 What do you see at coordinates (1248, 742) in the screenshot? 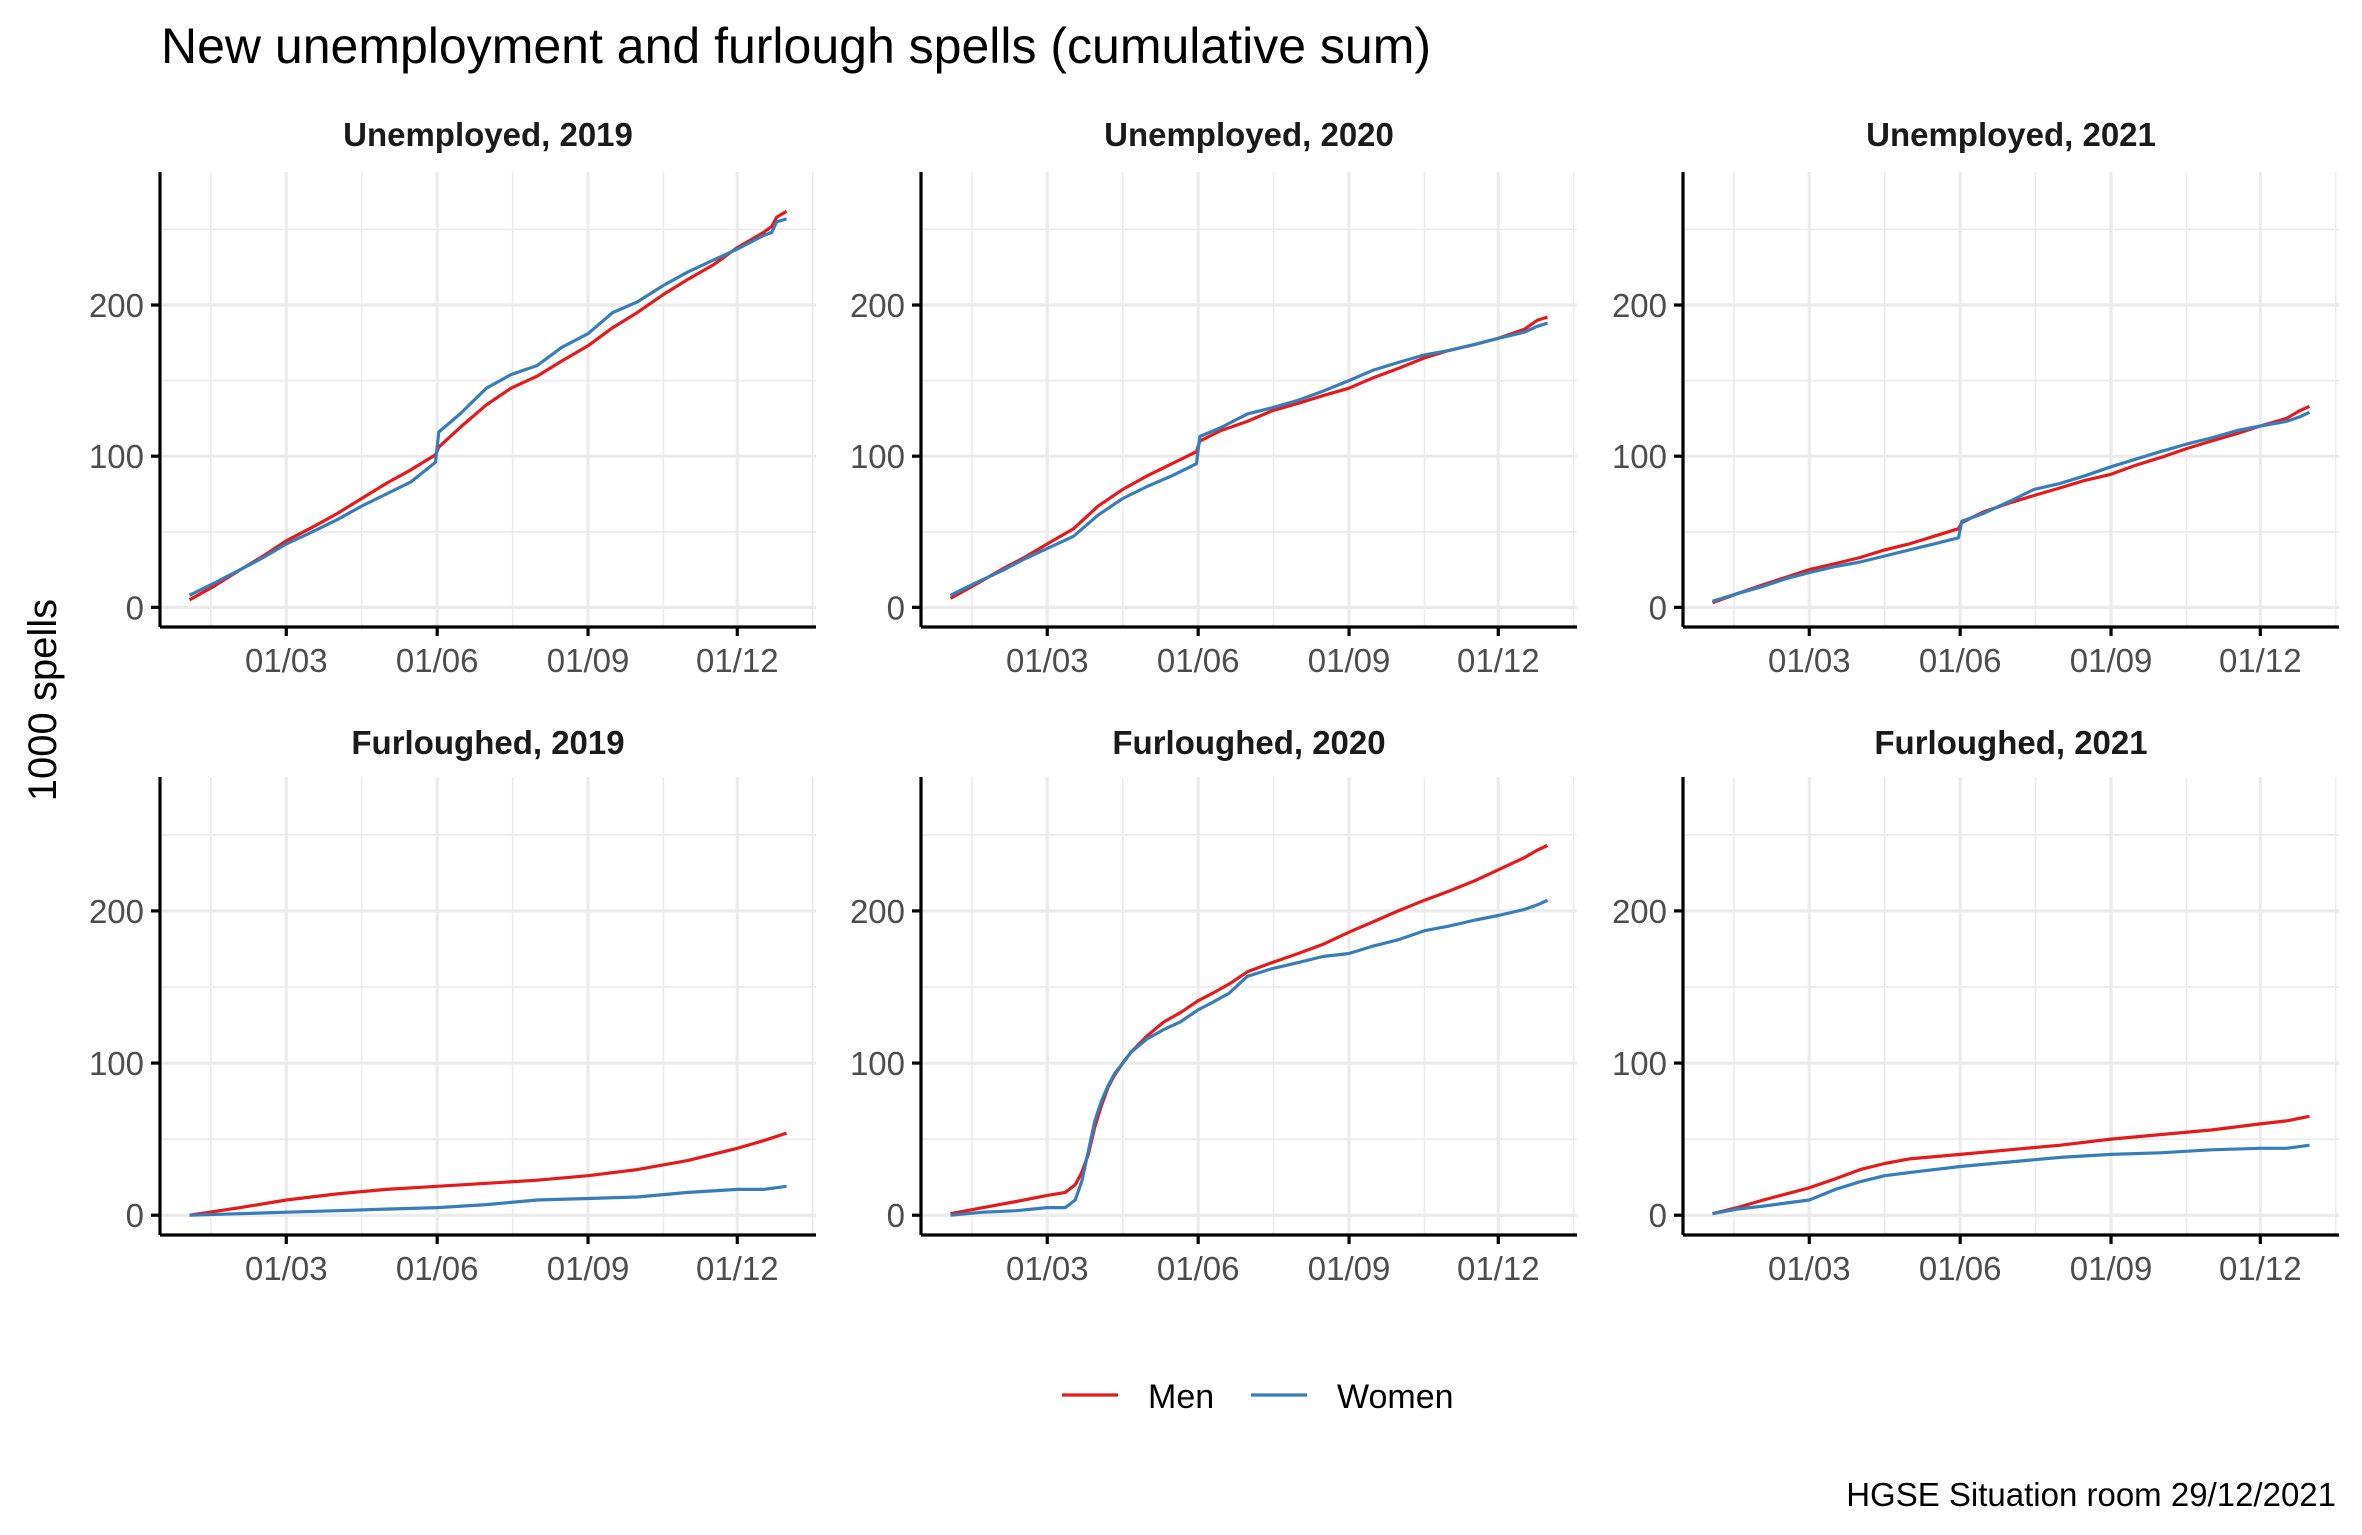
I see `panel-title: Furloughed, 2020` at bounding box center [1248, 742].